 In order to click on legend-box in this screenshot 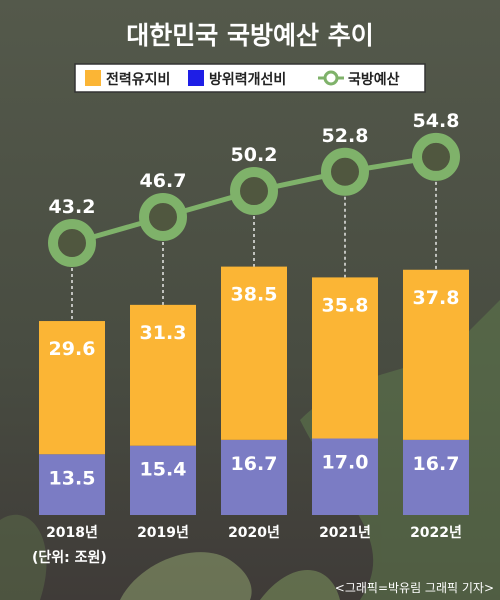, I will do `click(250, 78)`.